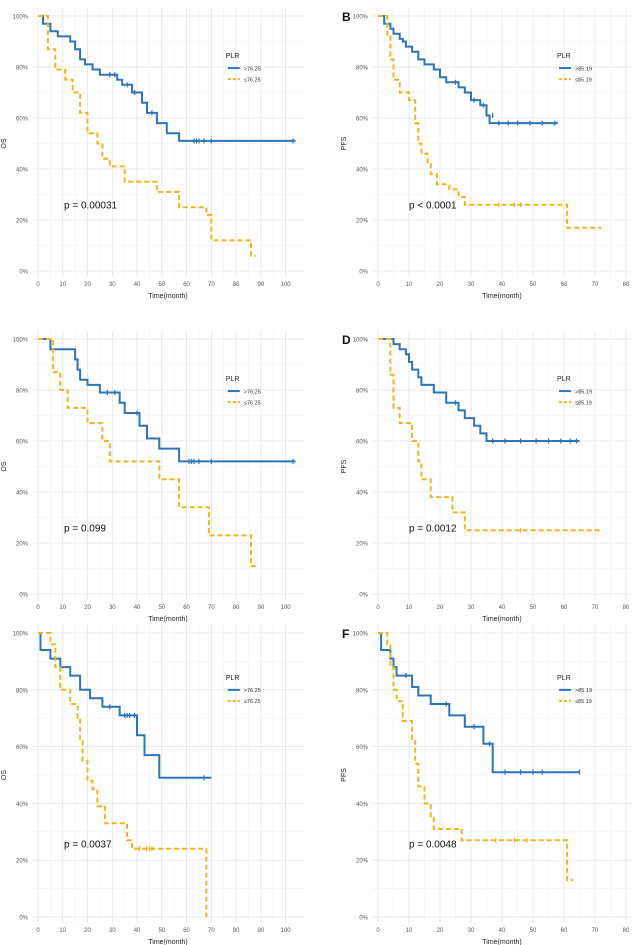 The width and height of the screenshot is (641, 945). What do you see at coordinates (583, 392) in the screenshot?
I see `legend-entry: >85.19` at bounding box center [583, 392].